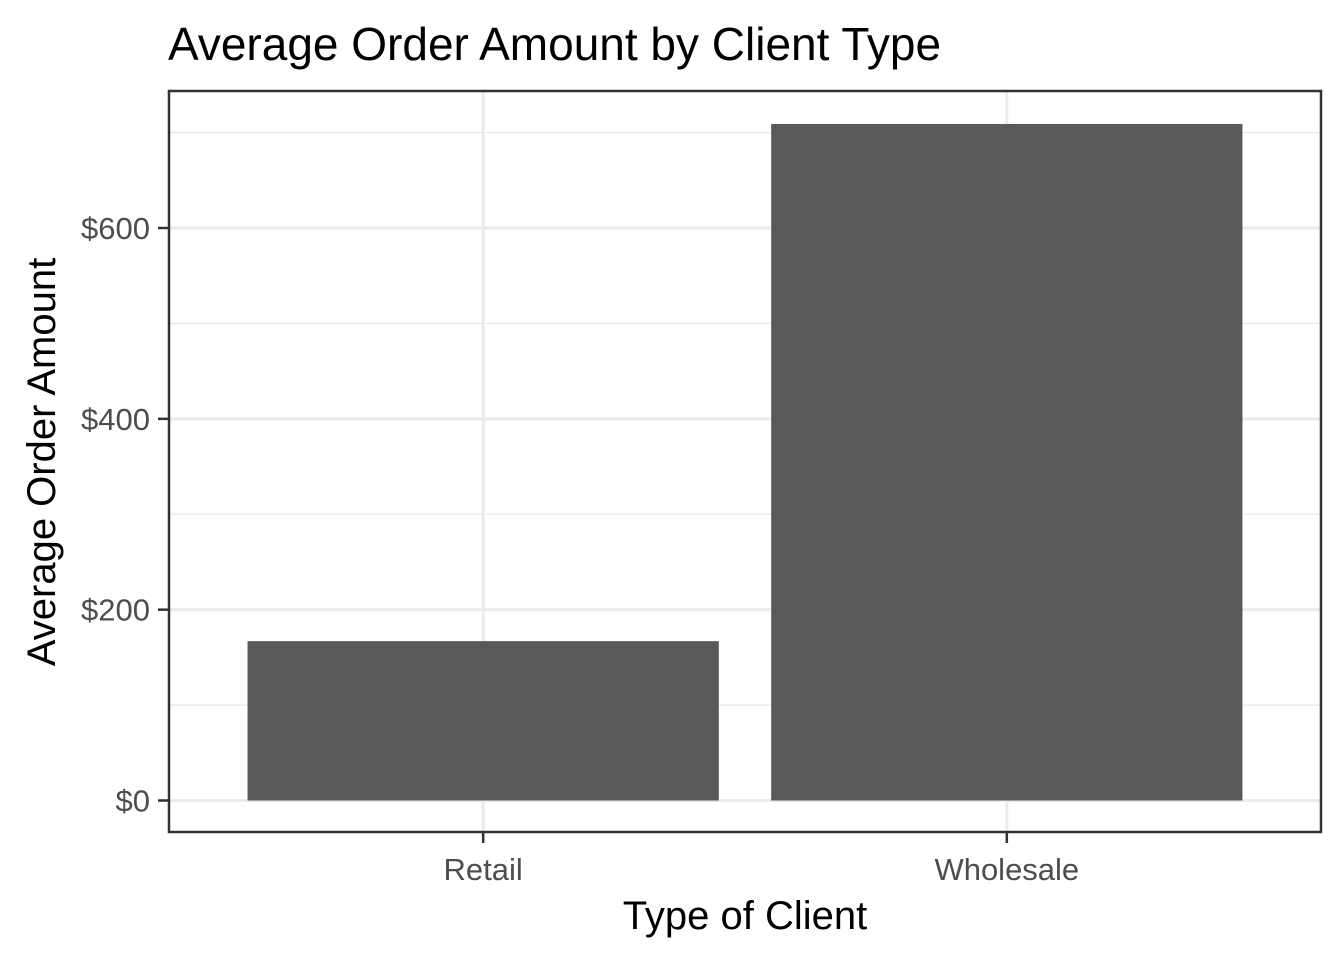 This screenshot has width=1344, height=960. I want to click on chart-title: Average Order Amount by Client Type, so click(554, 44).